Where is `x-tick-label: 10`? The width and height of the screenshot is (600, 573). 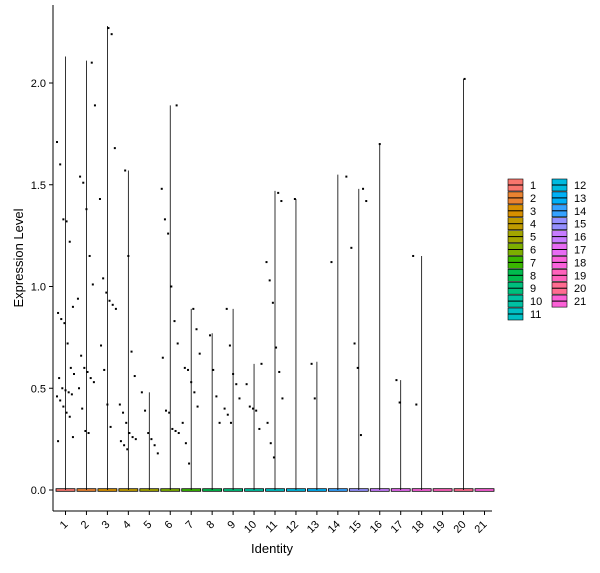 x-tick-label: 10 is located at coordinates (250, 527).